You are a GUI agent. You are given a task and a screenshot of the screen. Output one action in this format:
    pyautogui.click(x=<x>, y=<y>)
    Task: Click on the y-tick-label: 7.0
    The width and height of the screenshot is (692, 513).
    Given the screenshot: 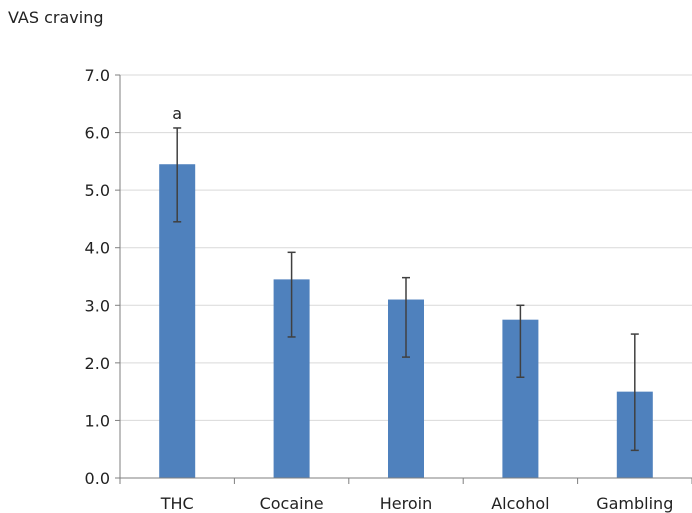 What is the action you would take?
    pyautogui.click(x=97, y=75)
    